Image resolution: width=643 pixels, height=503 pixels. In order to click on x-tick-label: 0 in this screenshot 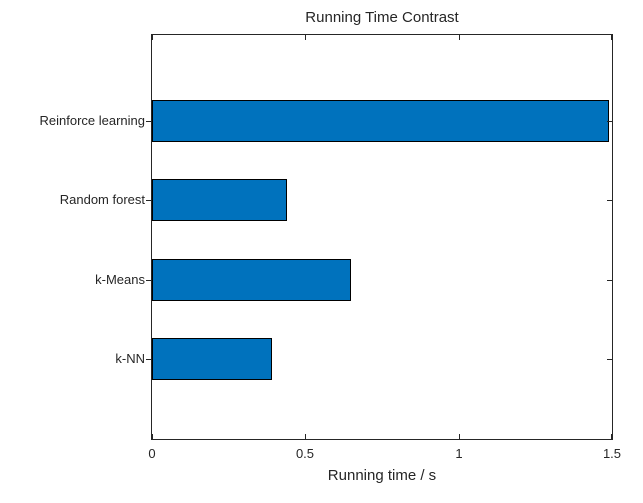, I will do `click(152, 453)`.